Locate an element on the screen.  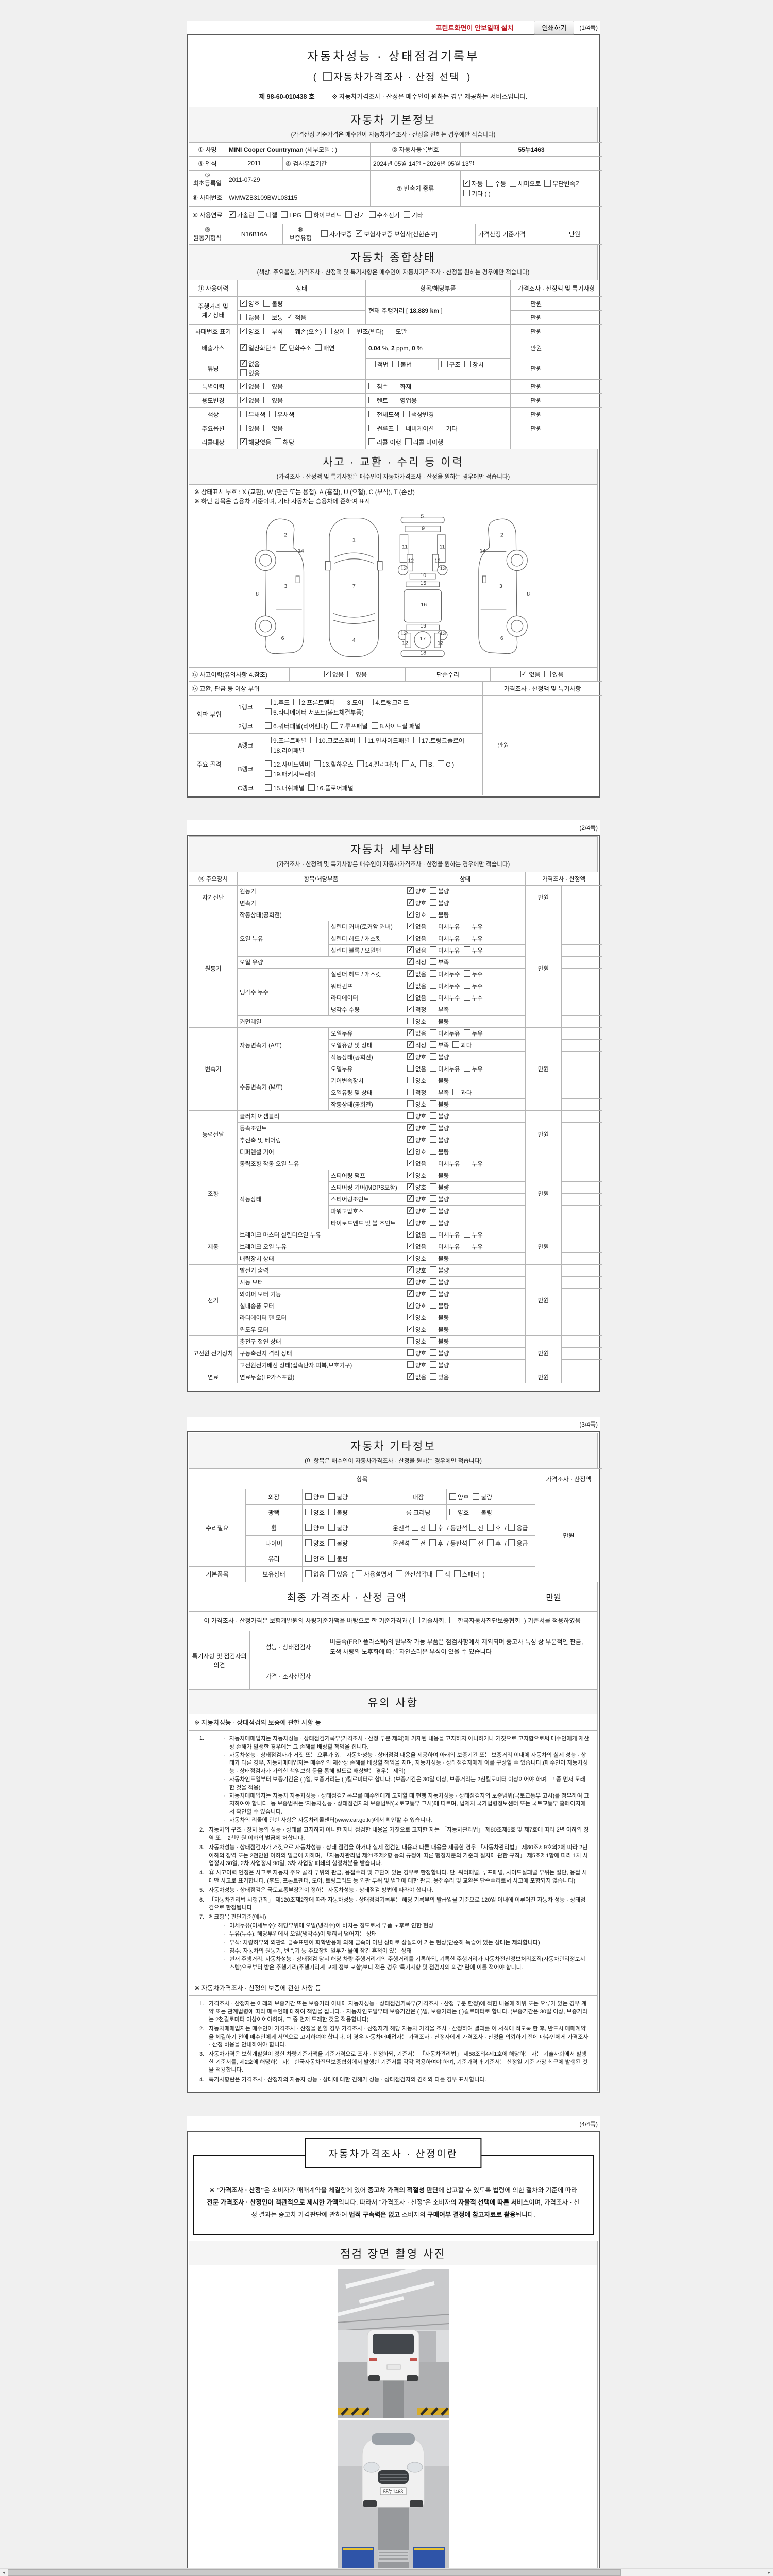
option: 침수 is located at coordinates (378, 386).